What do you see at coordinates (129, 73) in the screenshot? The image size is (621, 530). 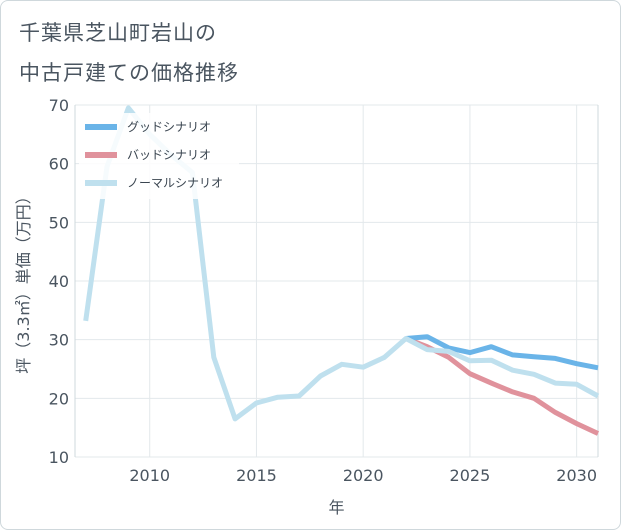 I see `chart-title-line-2: 中古戸建ての価格推移` at bounding box center [129, 73].